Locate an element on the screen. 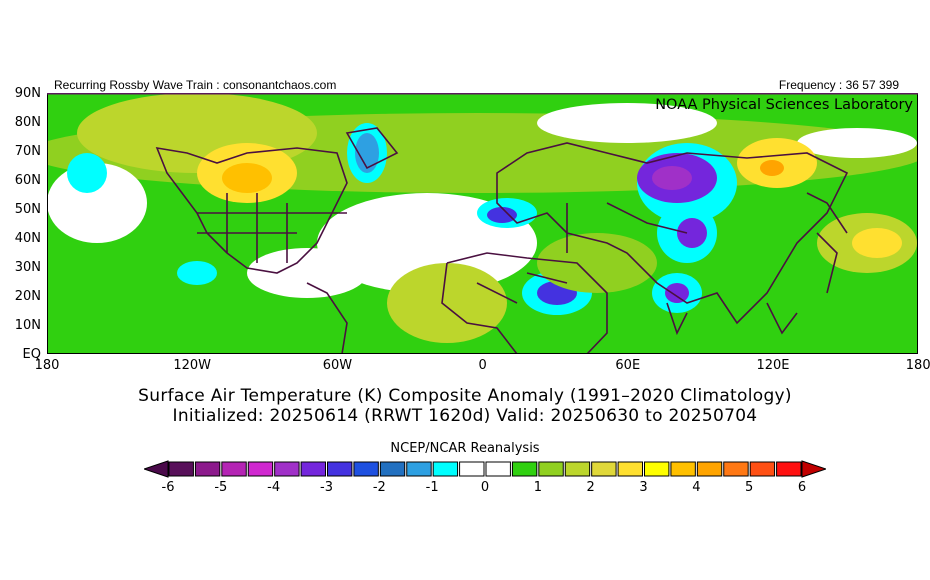 The height and width of the screenshot is (580, 930). lat-label: 10N is located at coordinates (27, 325).